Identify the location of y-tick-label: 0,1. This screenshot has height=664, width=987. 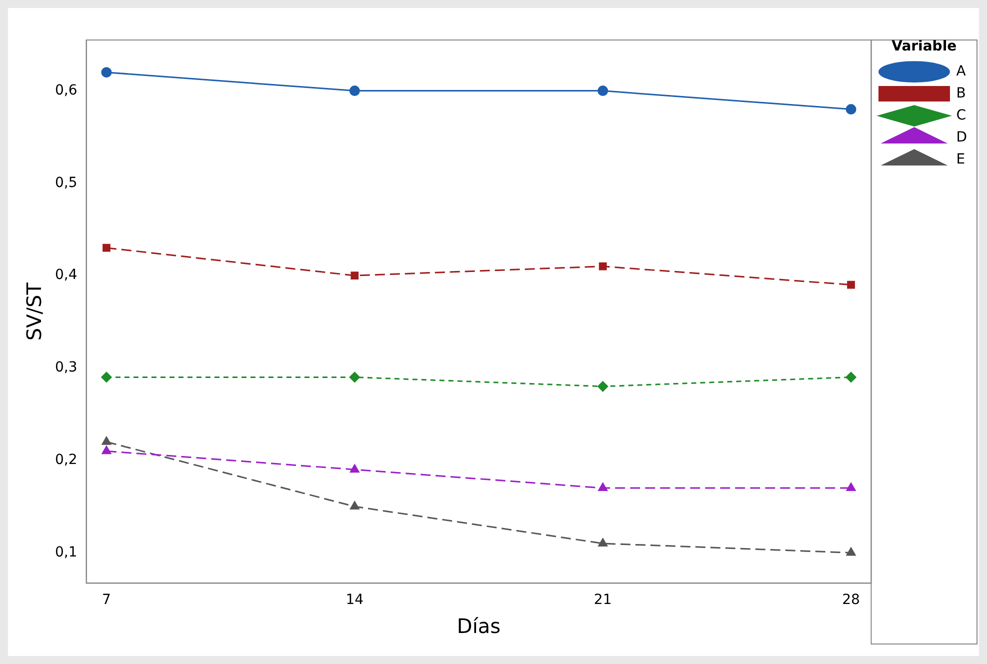
(66, 552).